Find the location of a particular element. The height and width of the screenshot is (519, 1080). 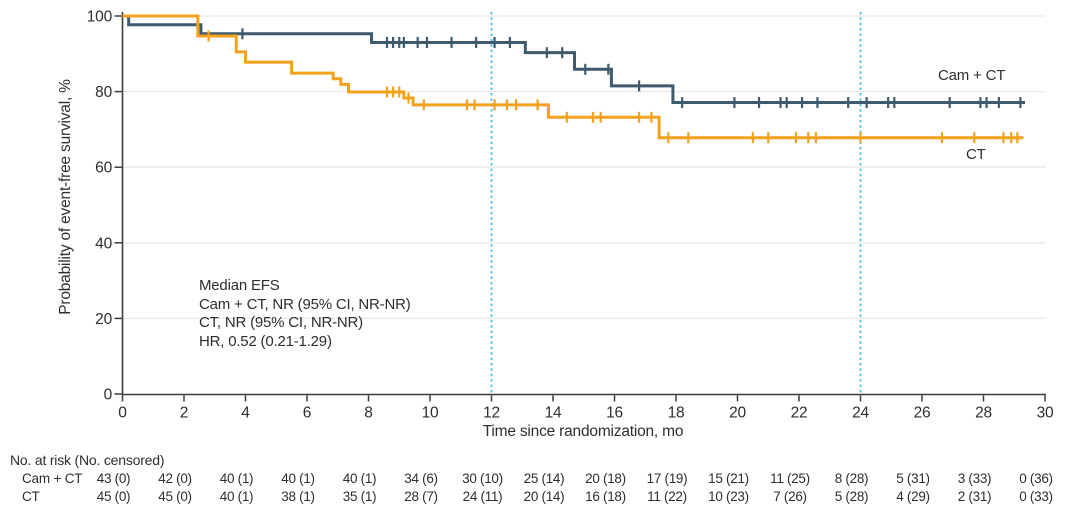

y-tick-label: 20 is located at coordinates (103, 319).